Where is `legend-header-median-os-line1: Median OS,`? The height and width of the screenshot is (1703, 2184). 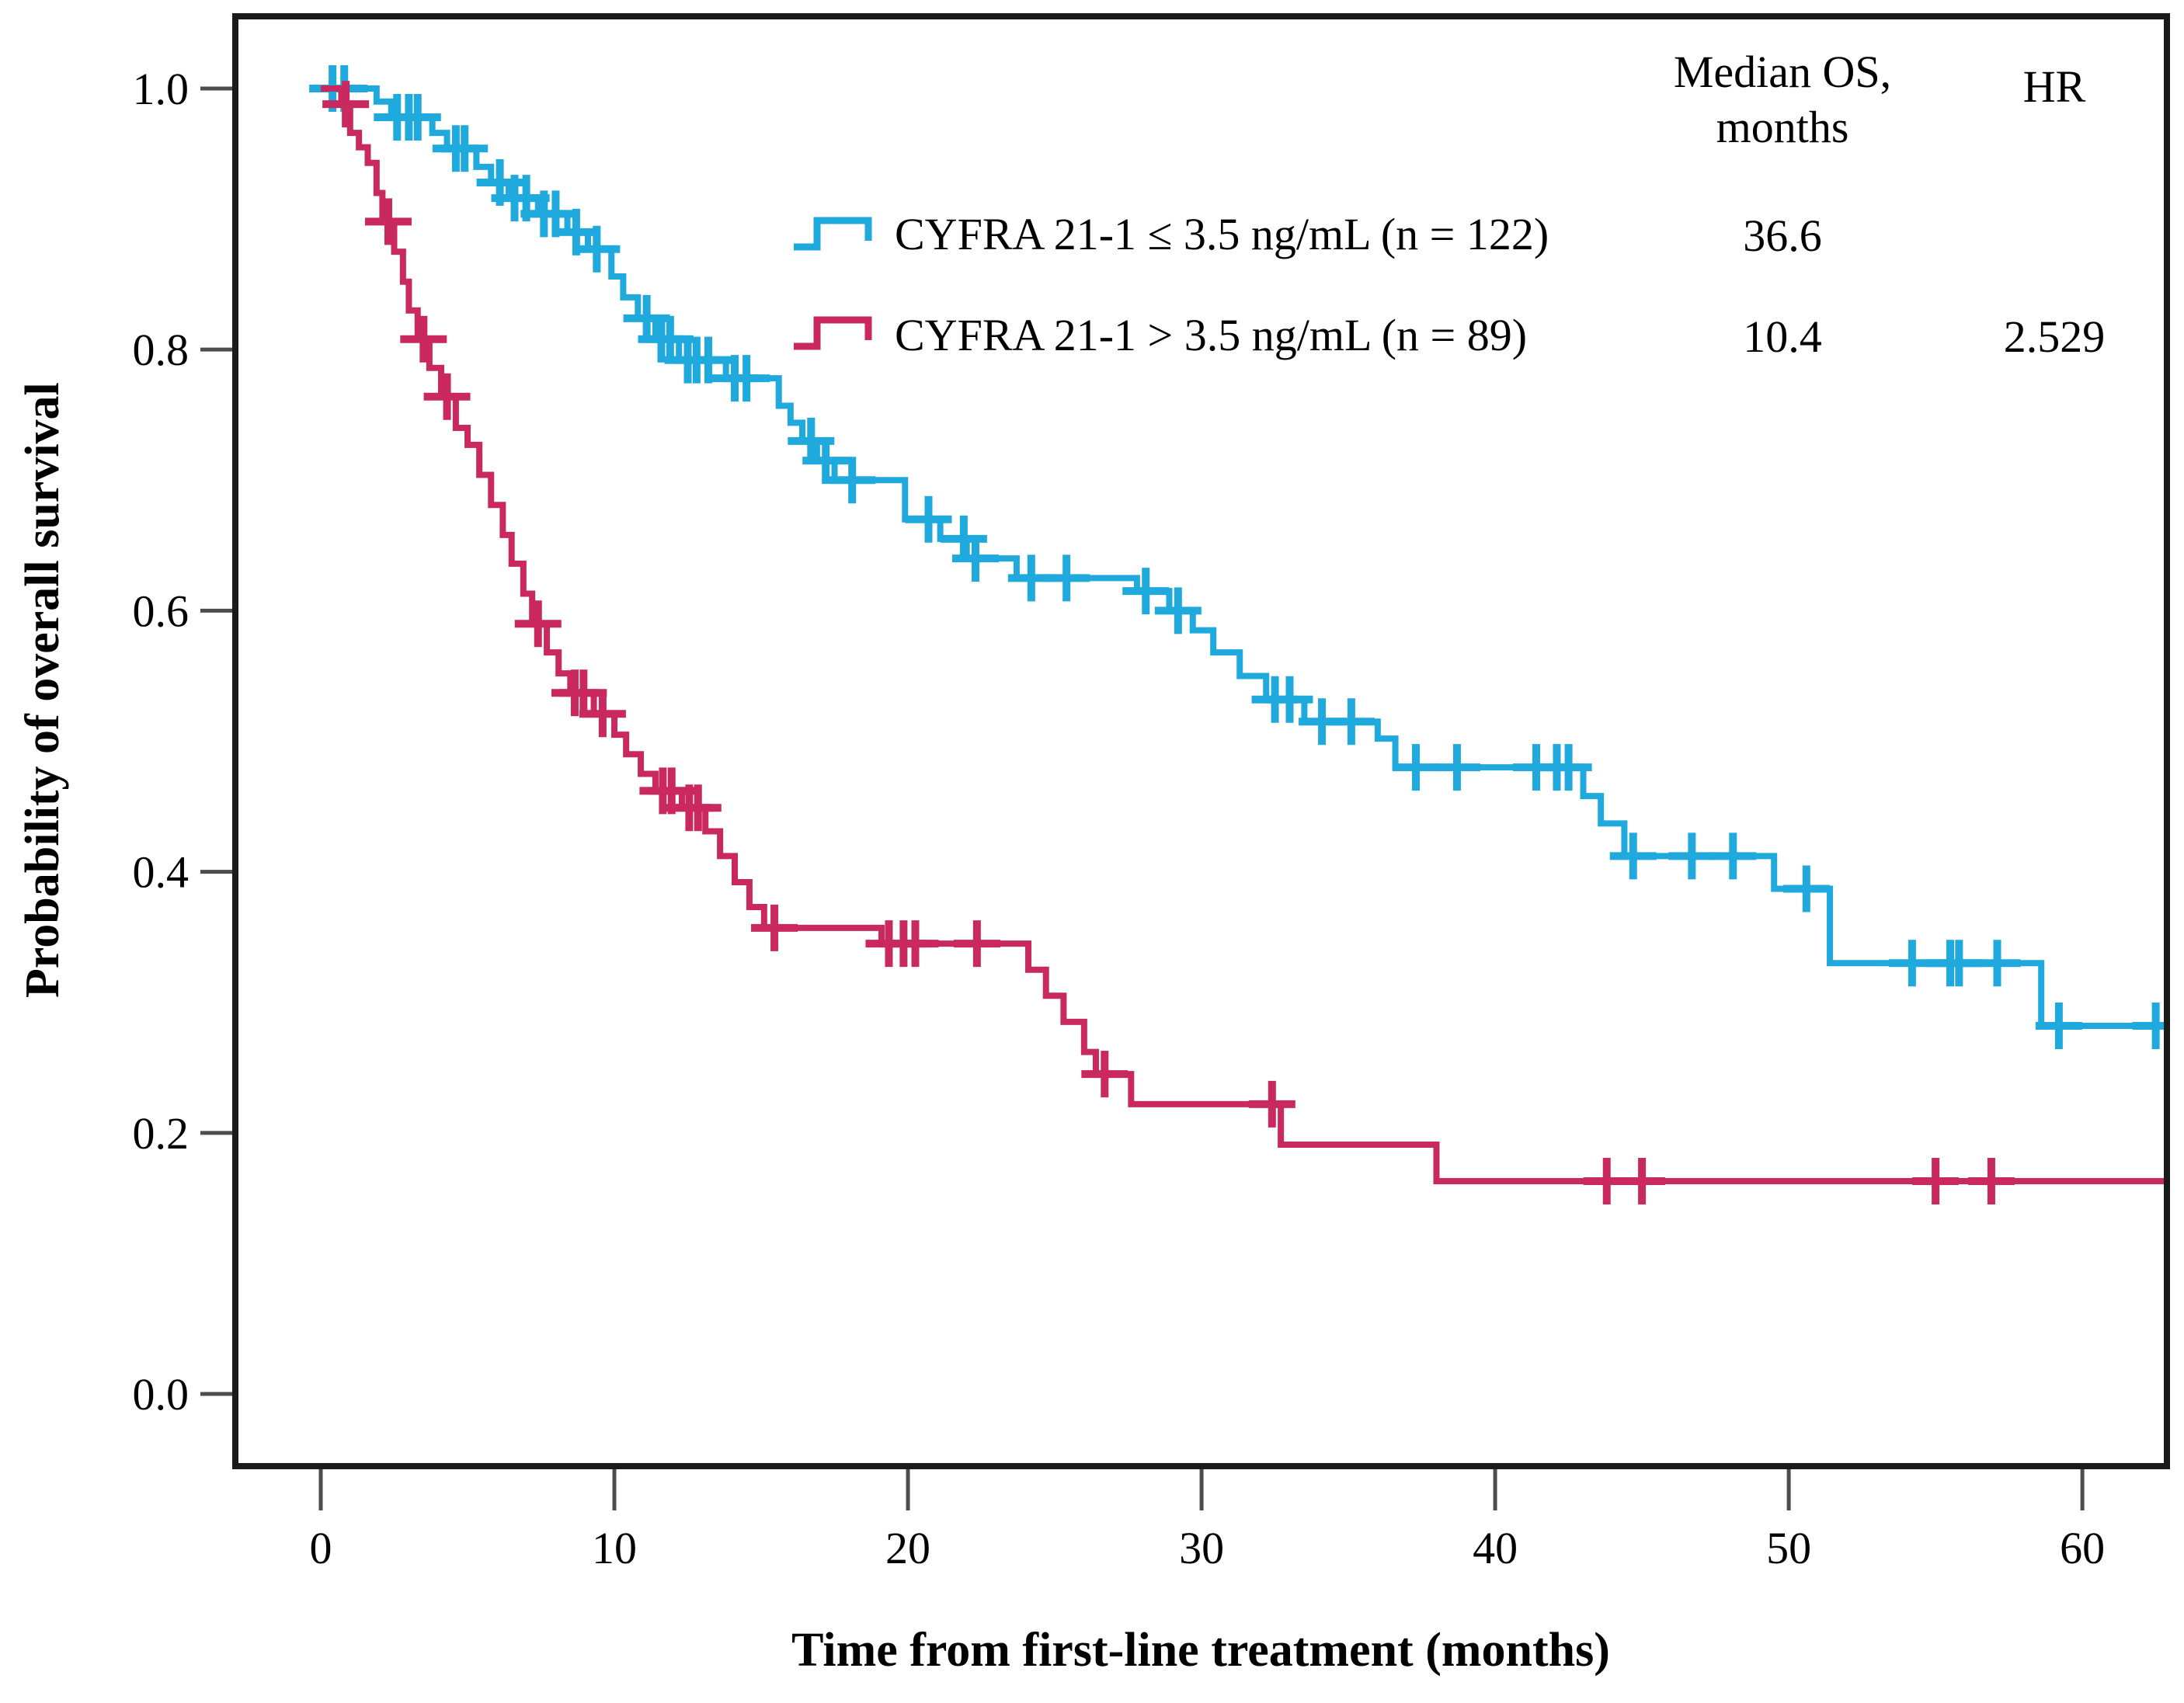
legend-header-median-os-line1: Median OS, is located at coordinates (1783, 72).